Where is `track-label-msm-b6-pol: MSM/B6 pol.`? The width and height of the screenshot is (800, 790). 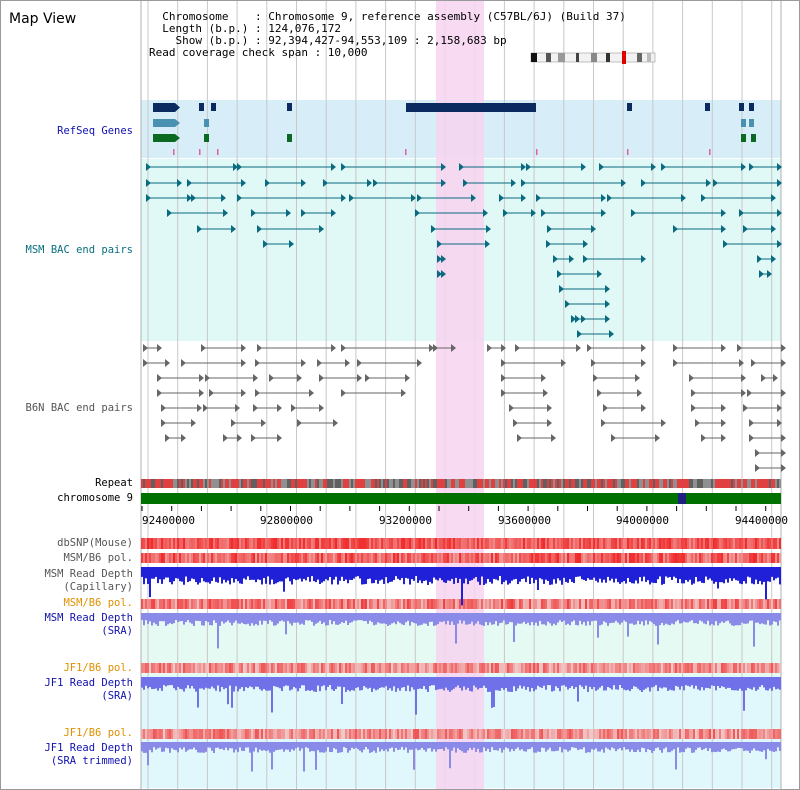
track-label-msm-b6-pol: MSM/B6 pol. is located at coordinates (98, 558).